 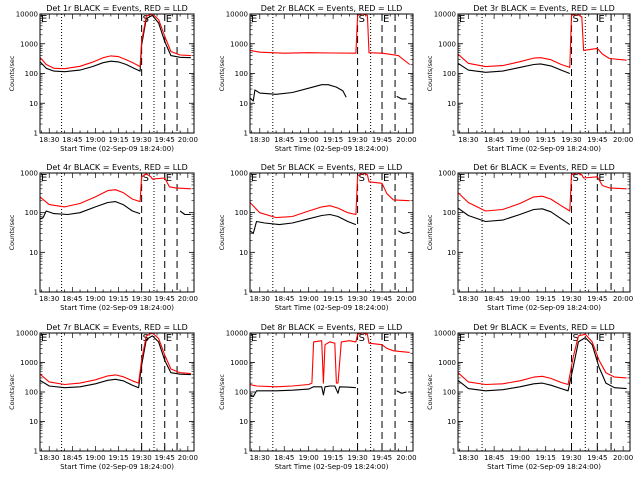 I want to click on chart-title: Det 6r BLACK = Events, RED = LLD, so click(x=544, y=167).